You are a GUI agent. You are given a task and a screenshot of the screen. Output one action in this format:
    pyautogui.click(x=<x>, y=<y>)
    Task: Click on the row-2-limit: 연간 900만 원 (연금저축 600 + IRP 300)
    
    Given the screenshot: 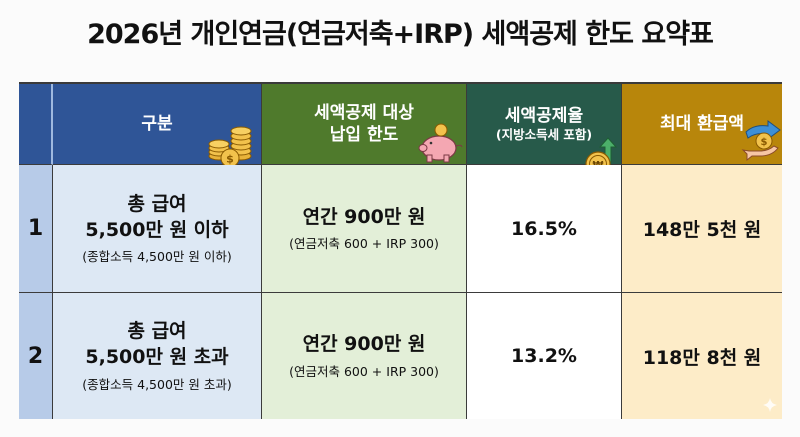 What is the action you would take?
    pyautogui.click(x=364, y=356)
    